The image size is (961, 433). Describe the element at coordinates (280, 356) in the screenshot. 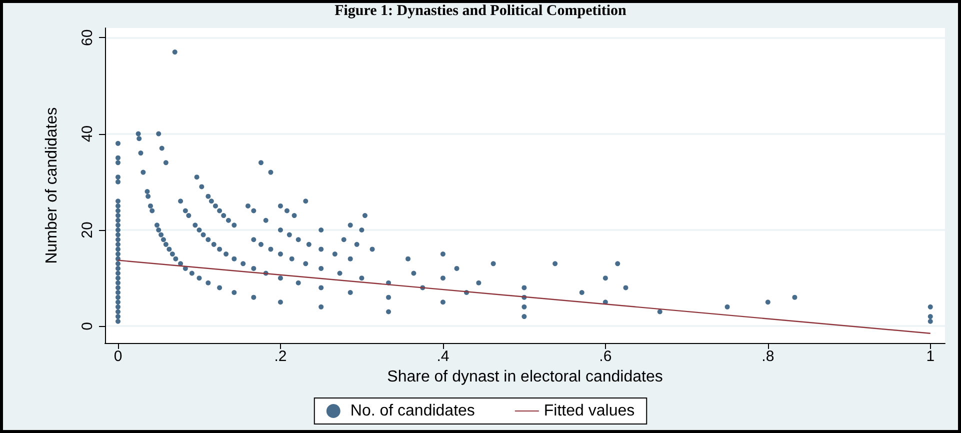

I see `x-tick-label: .2` at that location.